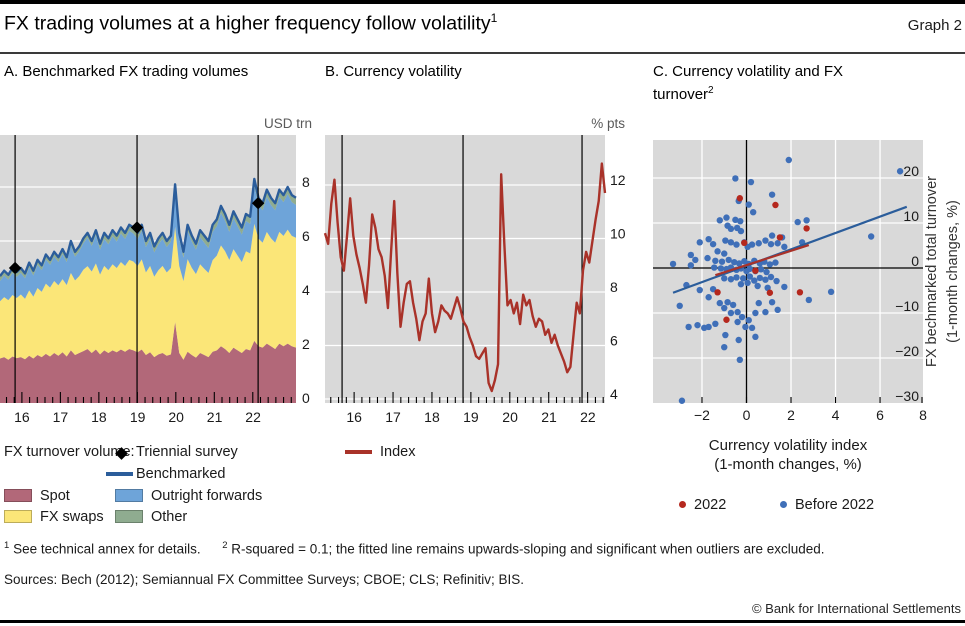 The image size is (965, 626). Describe the element at coordinates (907, 396) in the screenshot. I see `svg-text: −30` at that location.